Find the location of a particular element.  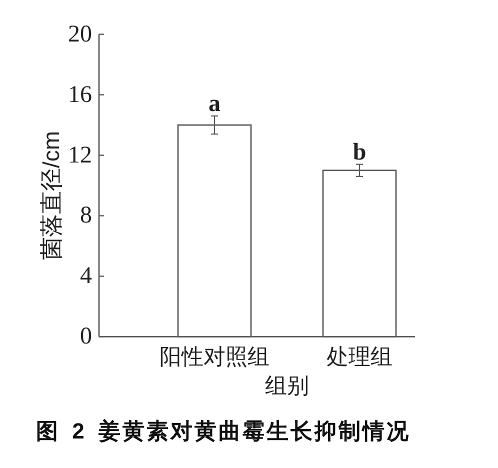

annotation: b is located at coordinates (359, 152).